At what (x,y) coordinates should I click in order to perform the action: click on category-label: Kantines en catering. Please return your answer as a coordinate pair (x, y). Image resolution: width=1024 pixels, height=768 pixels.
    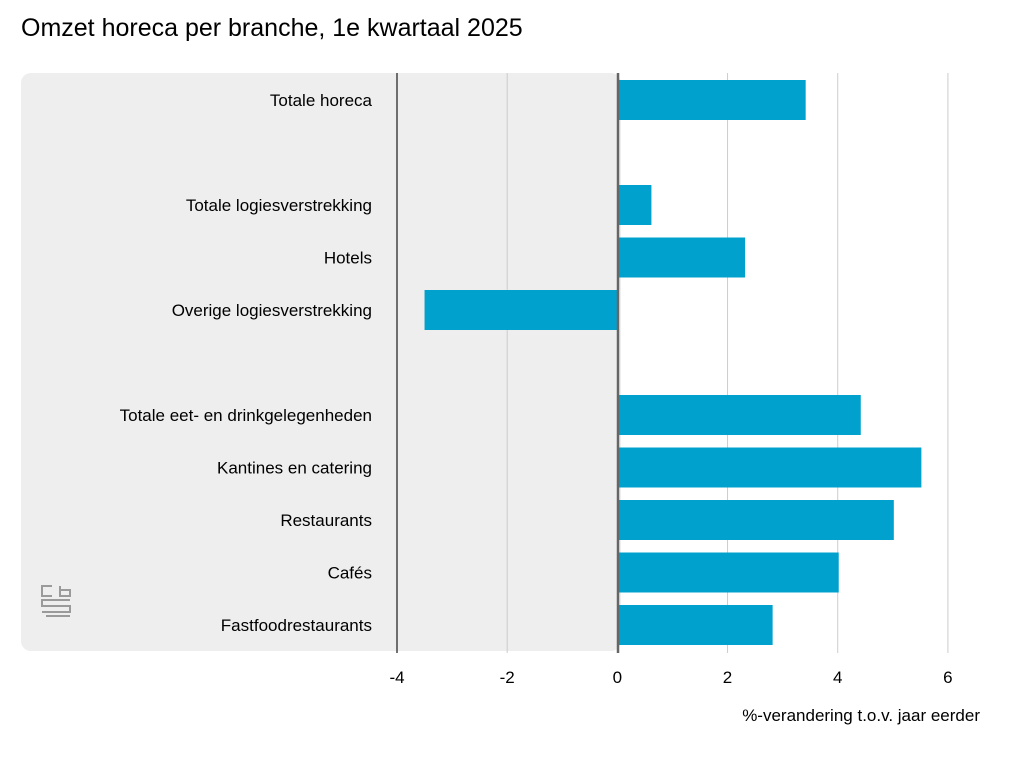
    Looking at the image, I should click on (294, 468).